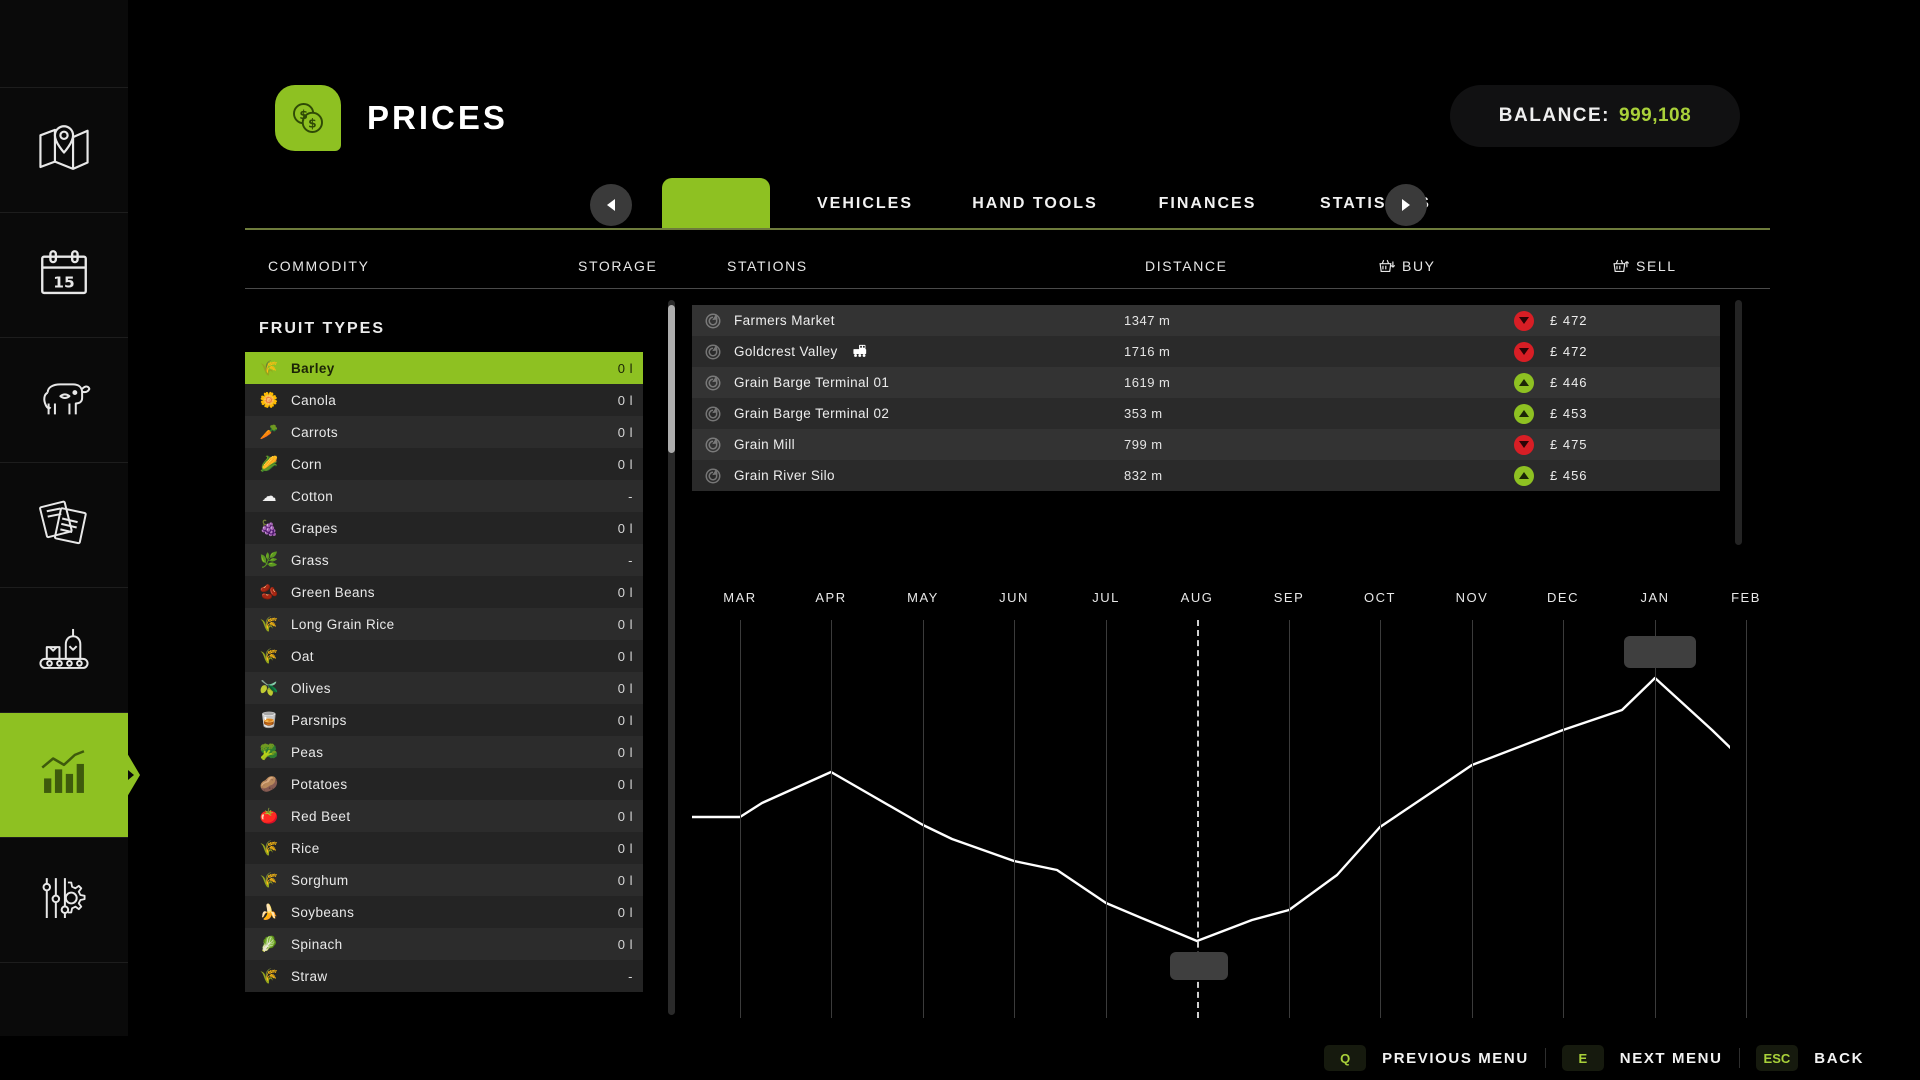 The width and height of the screenshot is (1920, 1080). I want to click on keyboard-hint: ESC BACK, so click(1810, 1058).